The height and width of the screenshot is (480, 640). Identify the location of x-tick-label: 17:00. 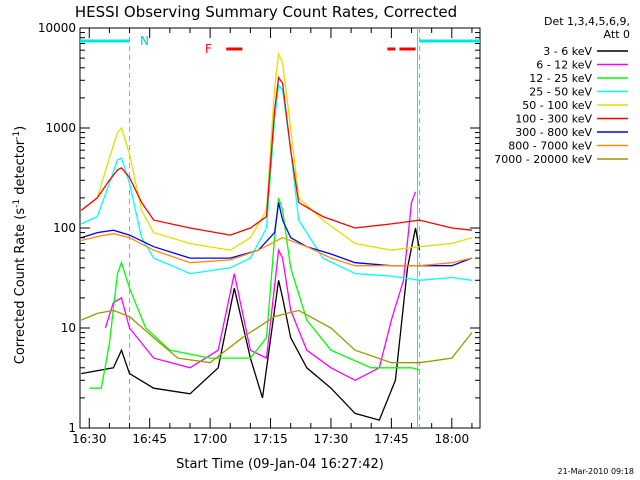
(210, 439).